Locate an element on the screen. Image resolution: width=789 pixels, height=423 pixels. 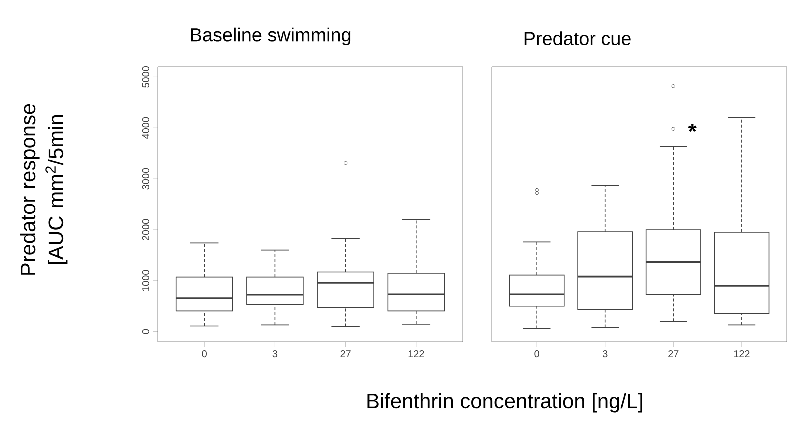
annotation: * is located at coordinates (692, 128).